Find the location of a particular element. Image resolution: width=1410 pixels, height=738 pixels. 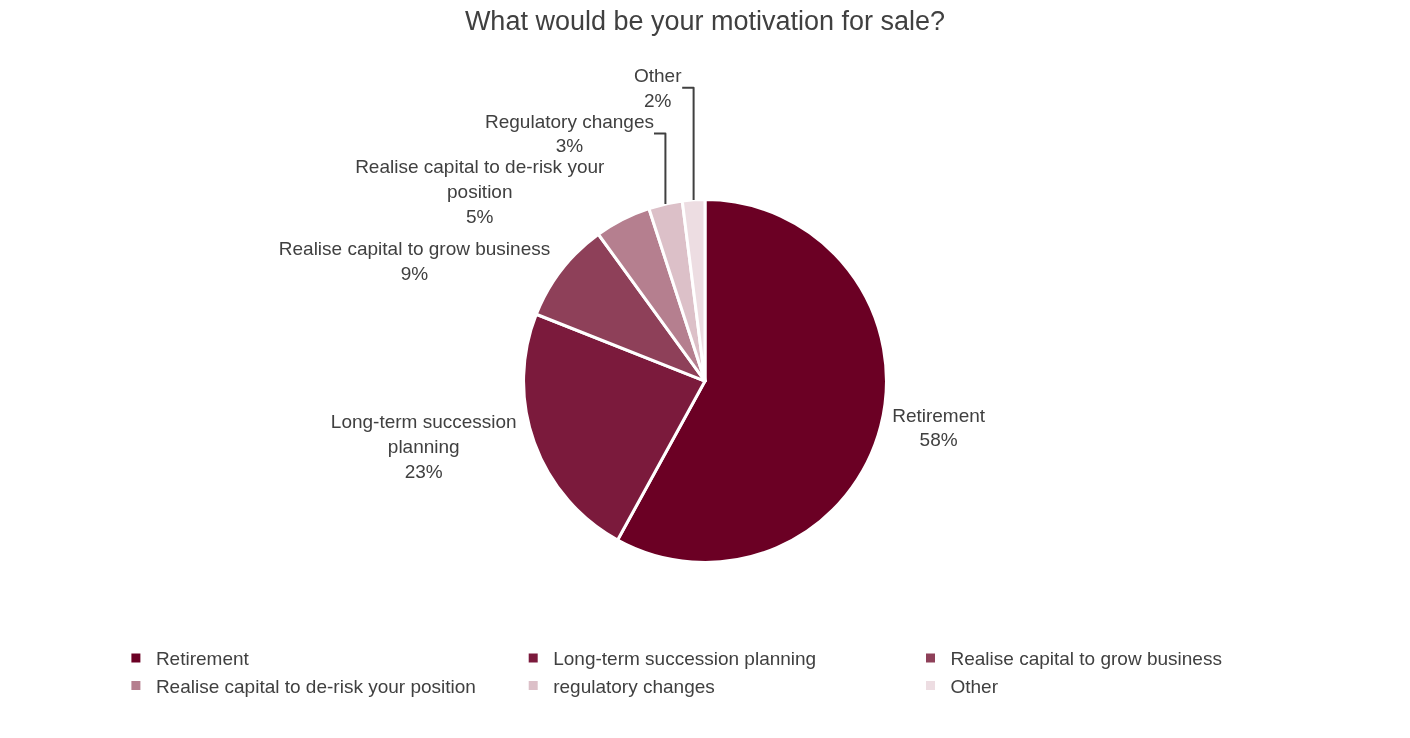

data-label: Long-term succession planning 23% is located at coordinates (423, 446).